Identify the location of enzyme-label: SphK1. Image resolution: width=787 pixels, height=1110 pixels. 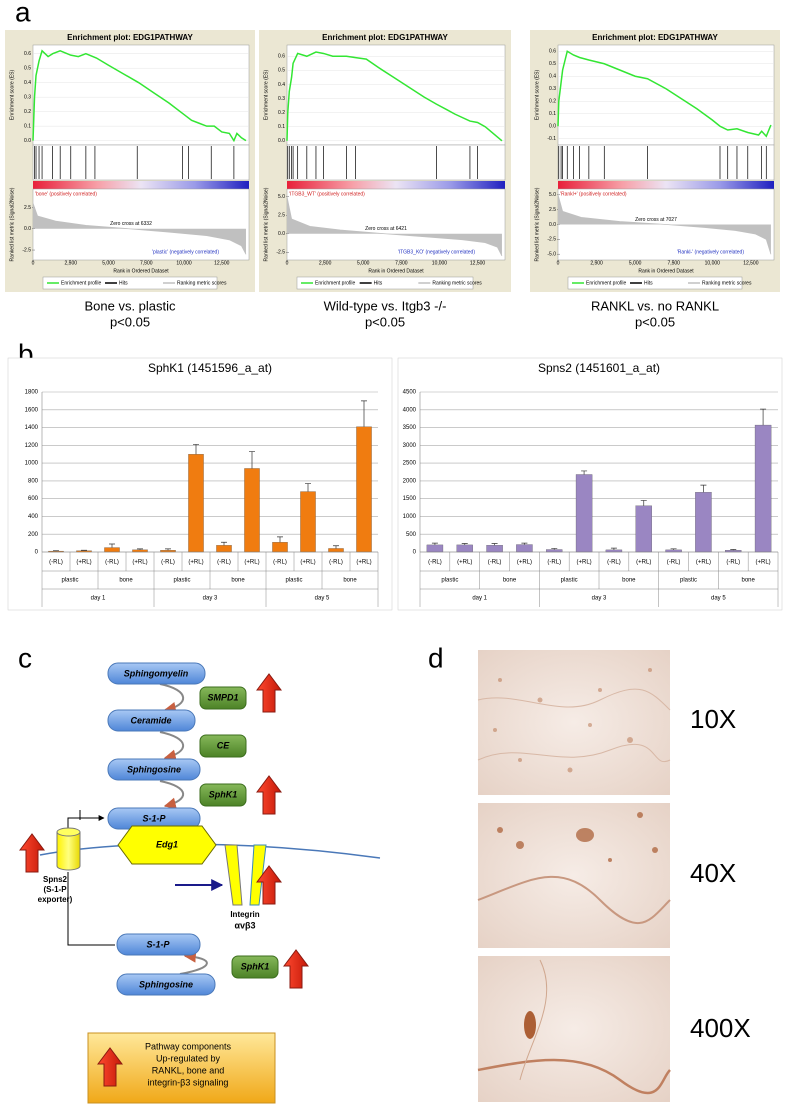
(255, 966).